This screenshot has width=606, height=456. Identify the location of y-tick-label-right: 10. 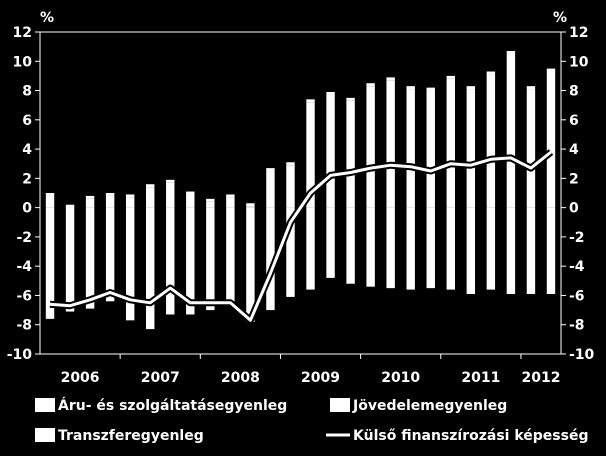
(579, 62).